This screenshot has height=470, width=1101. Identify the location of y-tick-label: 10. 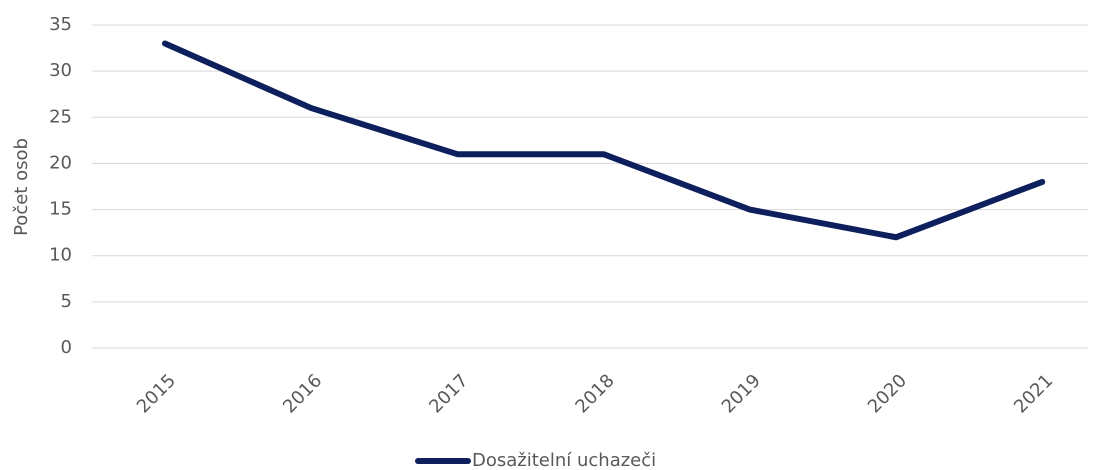
(60, 255).